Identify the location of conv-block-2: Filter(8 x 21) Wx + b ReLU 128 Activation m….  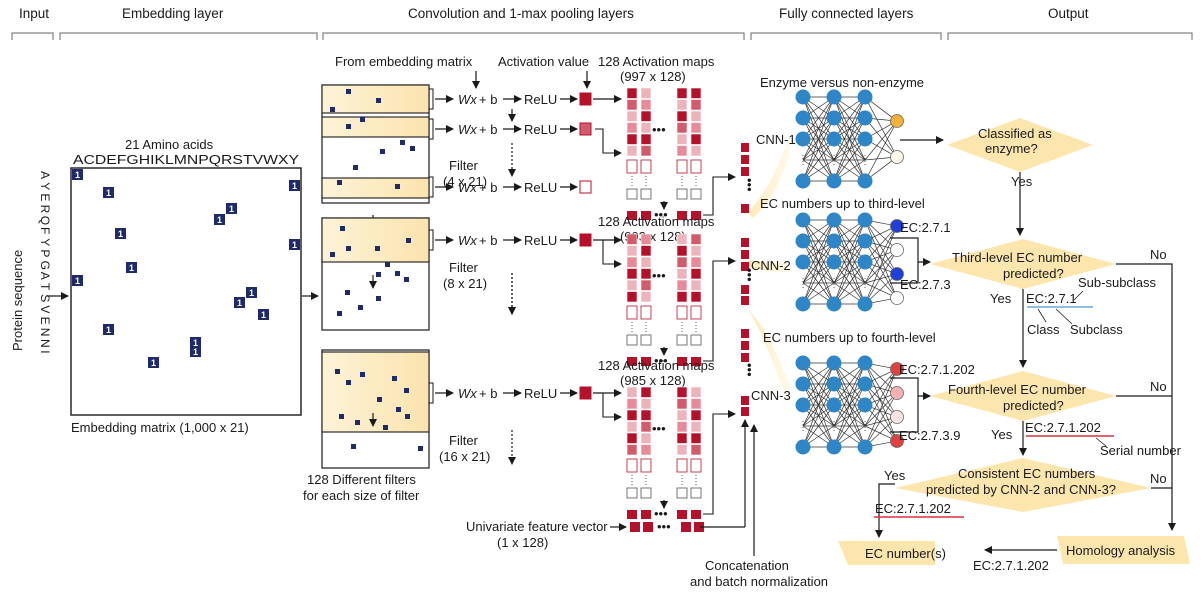
(528, 291).